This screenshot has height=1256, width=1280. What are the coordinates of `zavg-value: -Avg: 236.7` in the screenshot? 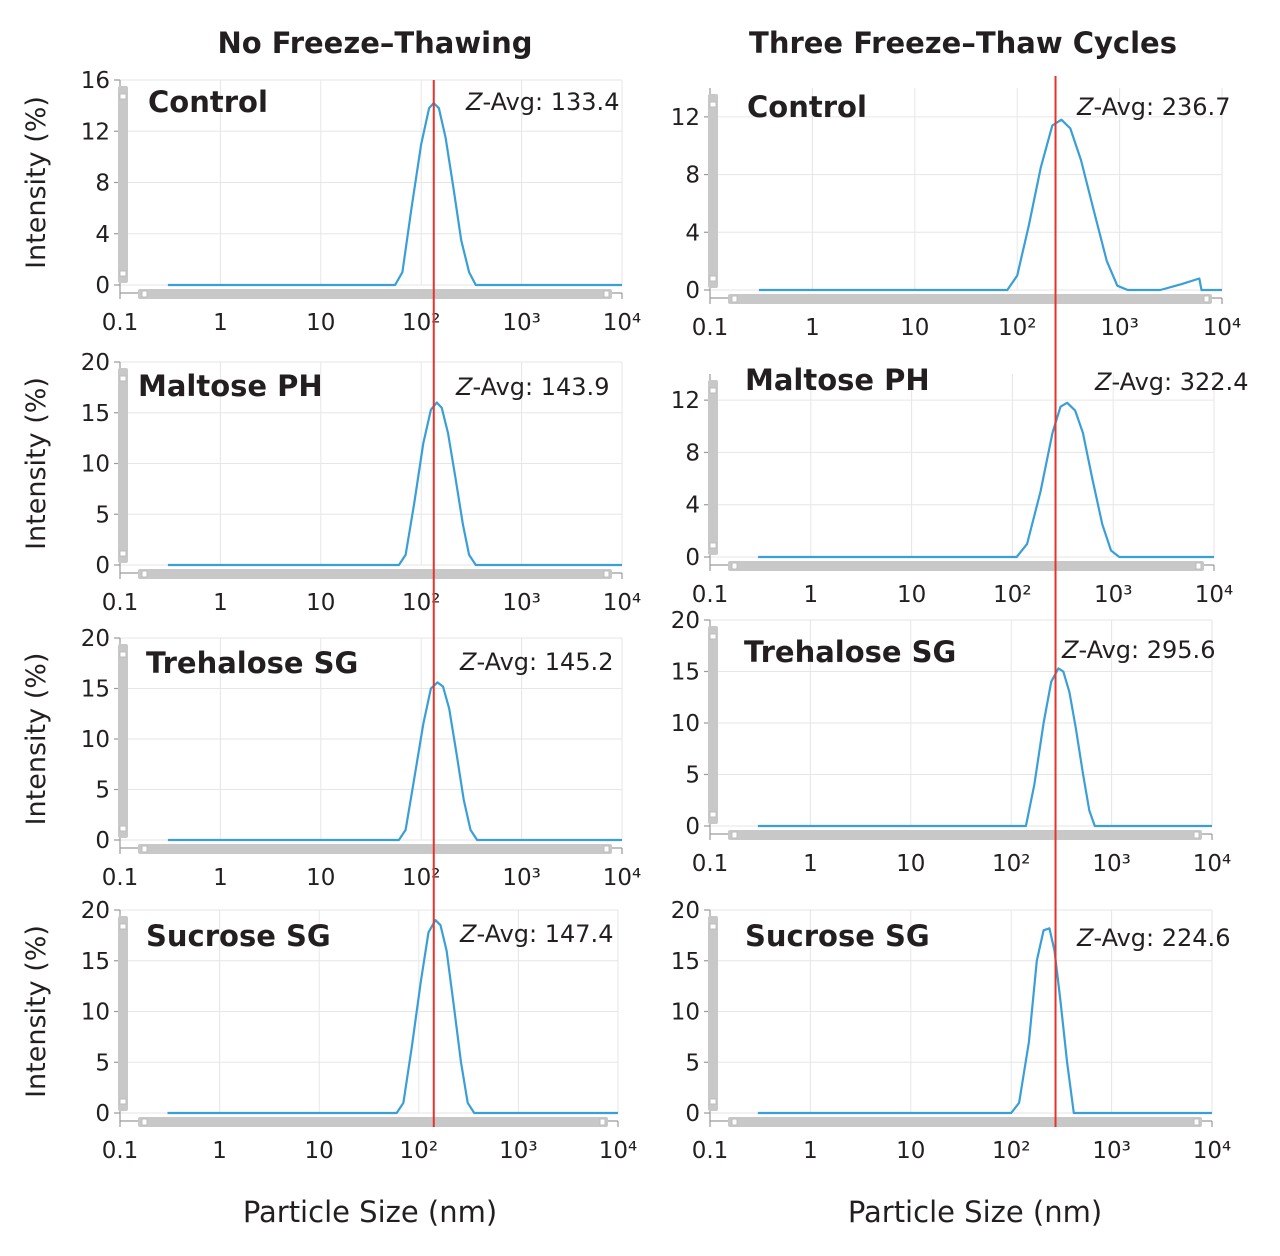 It's located at (1161, 107).